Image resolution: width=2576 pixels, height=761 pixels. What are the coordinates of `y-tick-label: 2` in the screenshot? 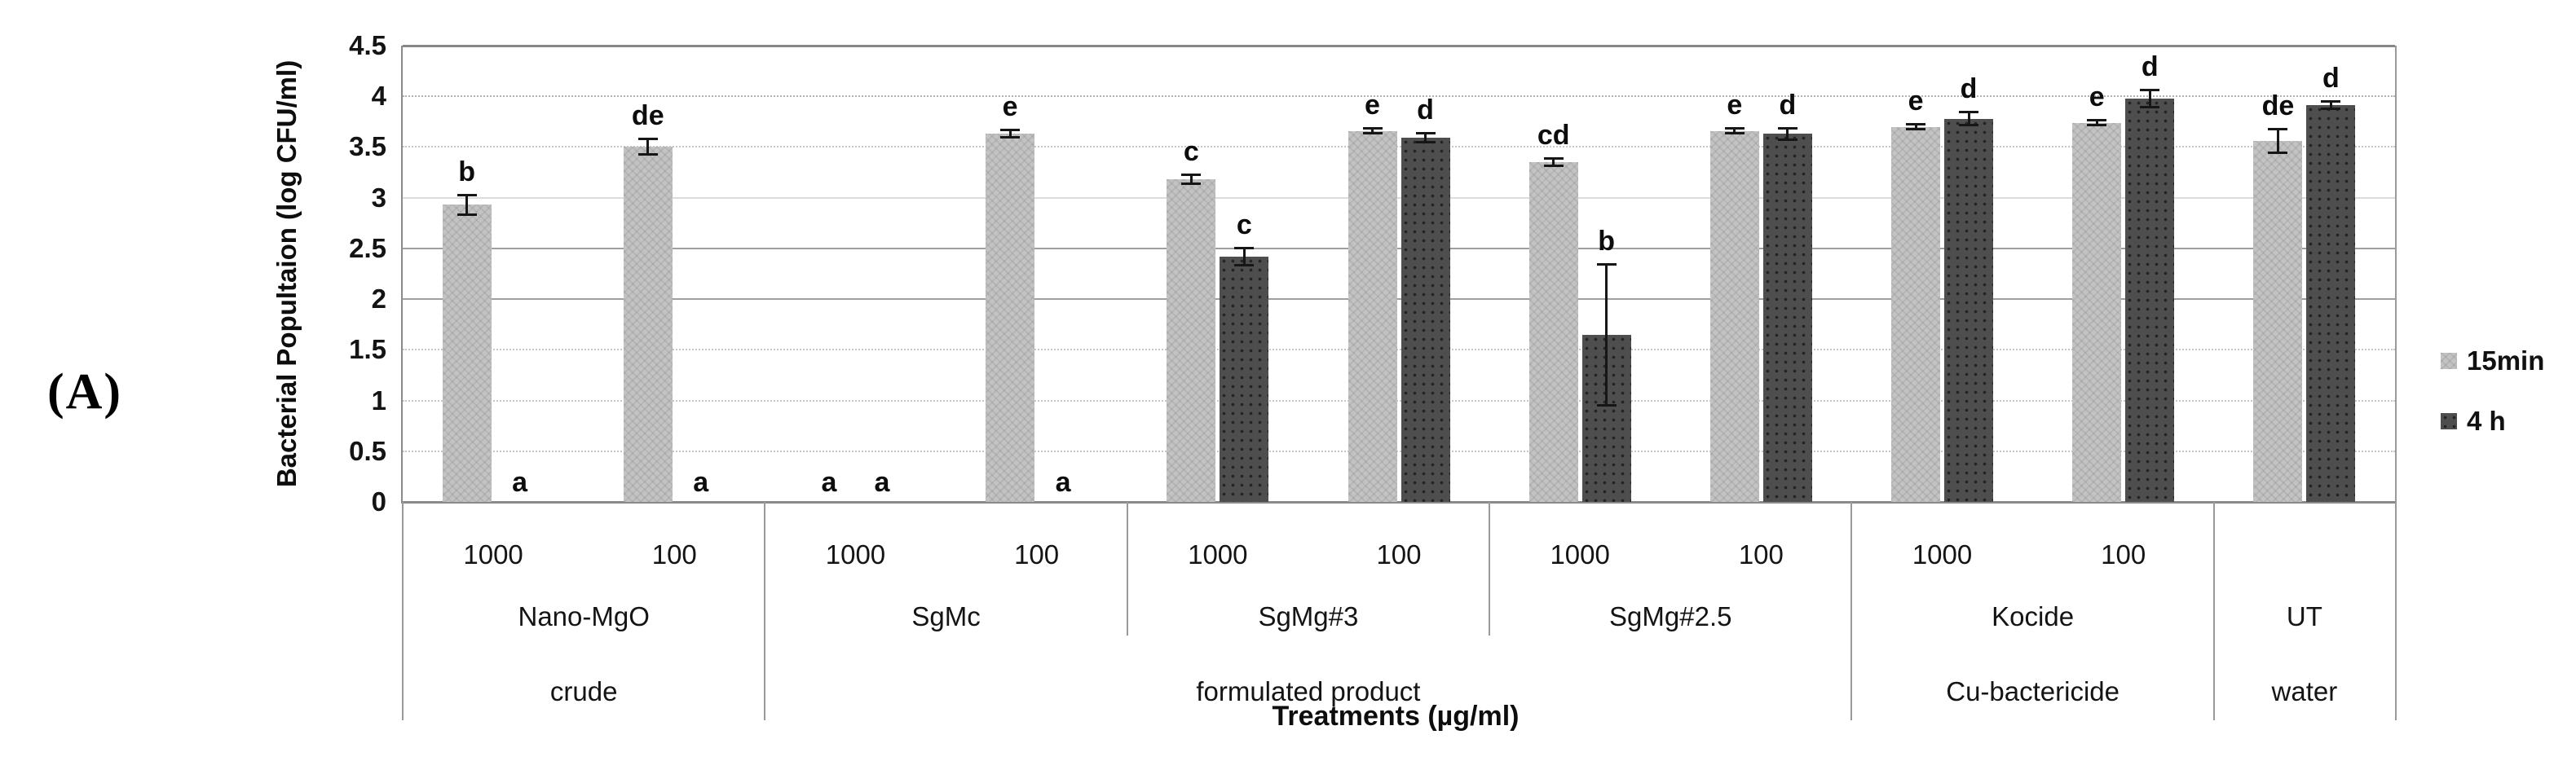 It's located at (378, 299).